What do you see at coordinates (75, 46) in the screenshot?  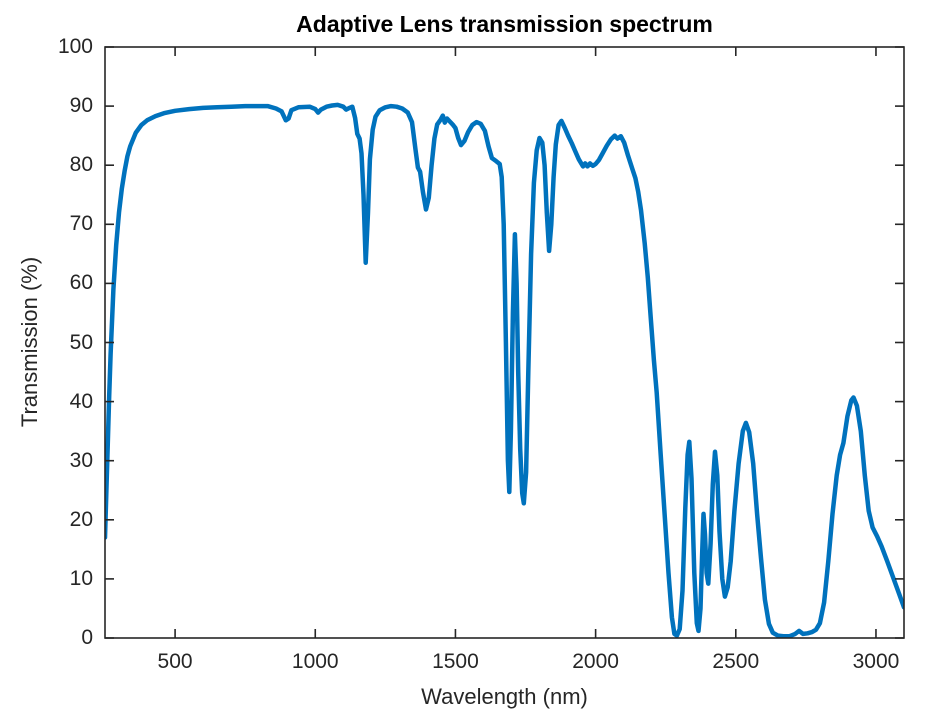 I see `y-tick-label: 100` at bounding box center [75, 46].